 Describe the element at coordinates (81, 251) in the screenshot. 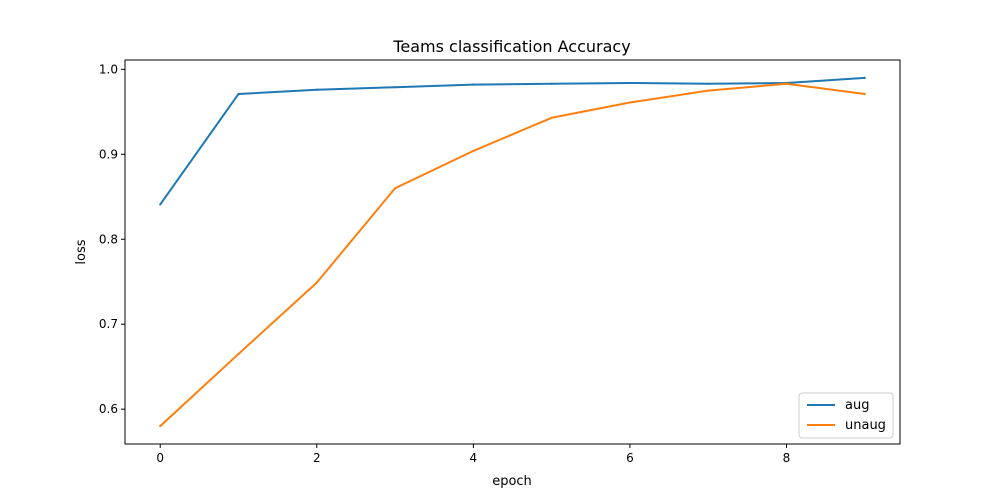

I see `y-axis-label: loss` at that location.